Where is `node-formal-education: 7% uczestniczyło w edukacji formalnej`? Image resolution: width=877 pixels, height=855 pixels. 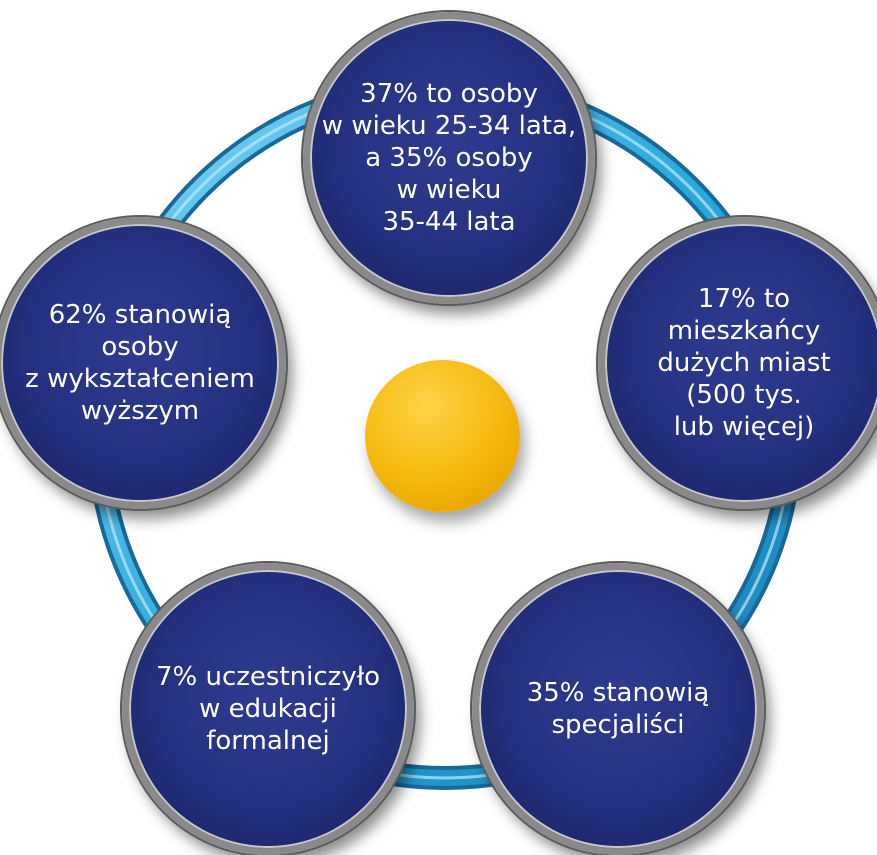
node-formal-education: 7% uczestniczyło w edukacji formalnej is located at coordinates (268, 709).